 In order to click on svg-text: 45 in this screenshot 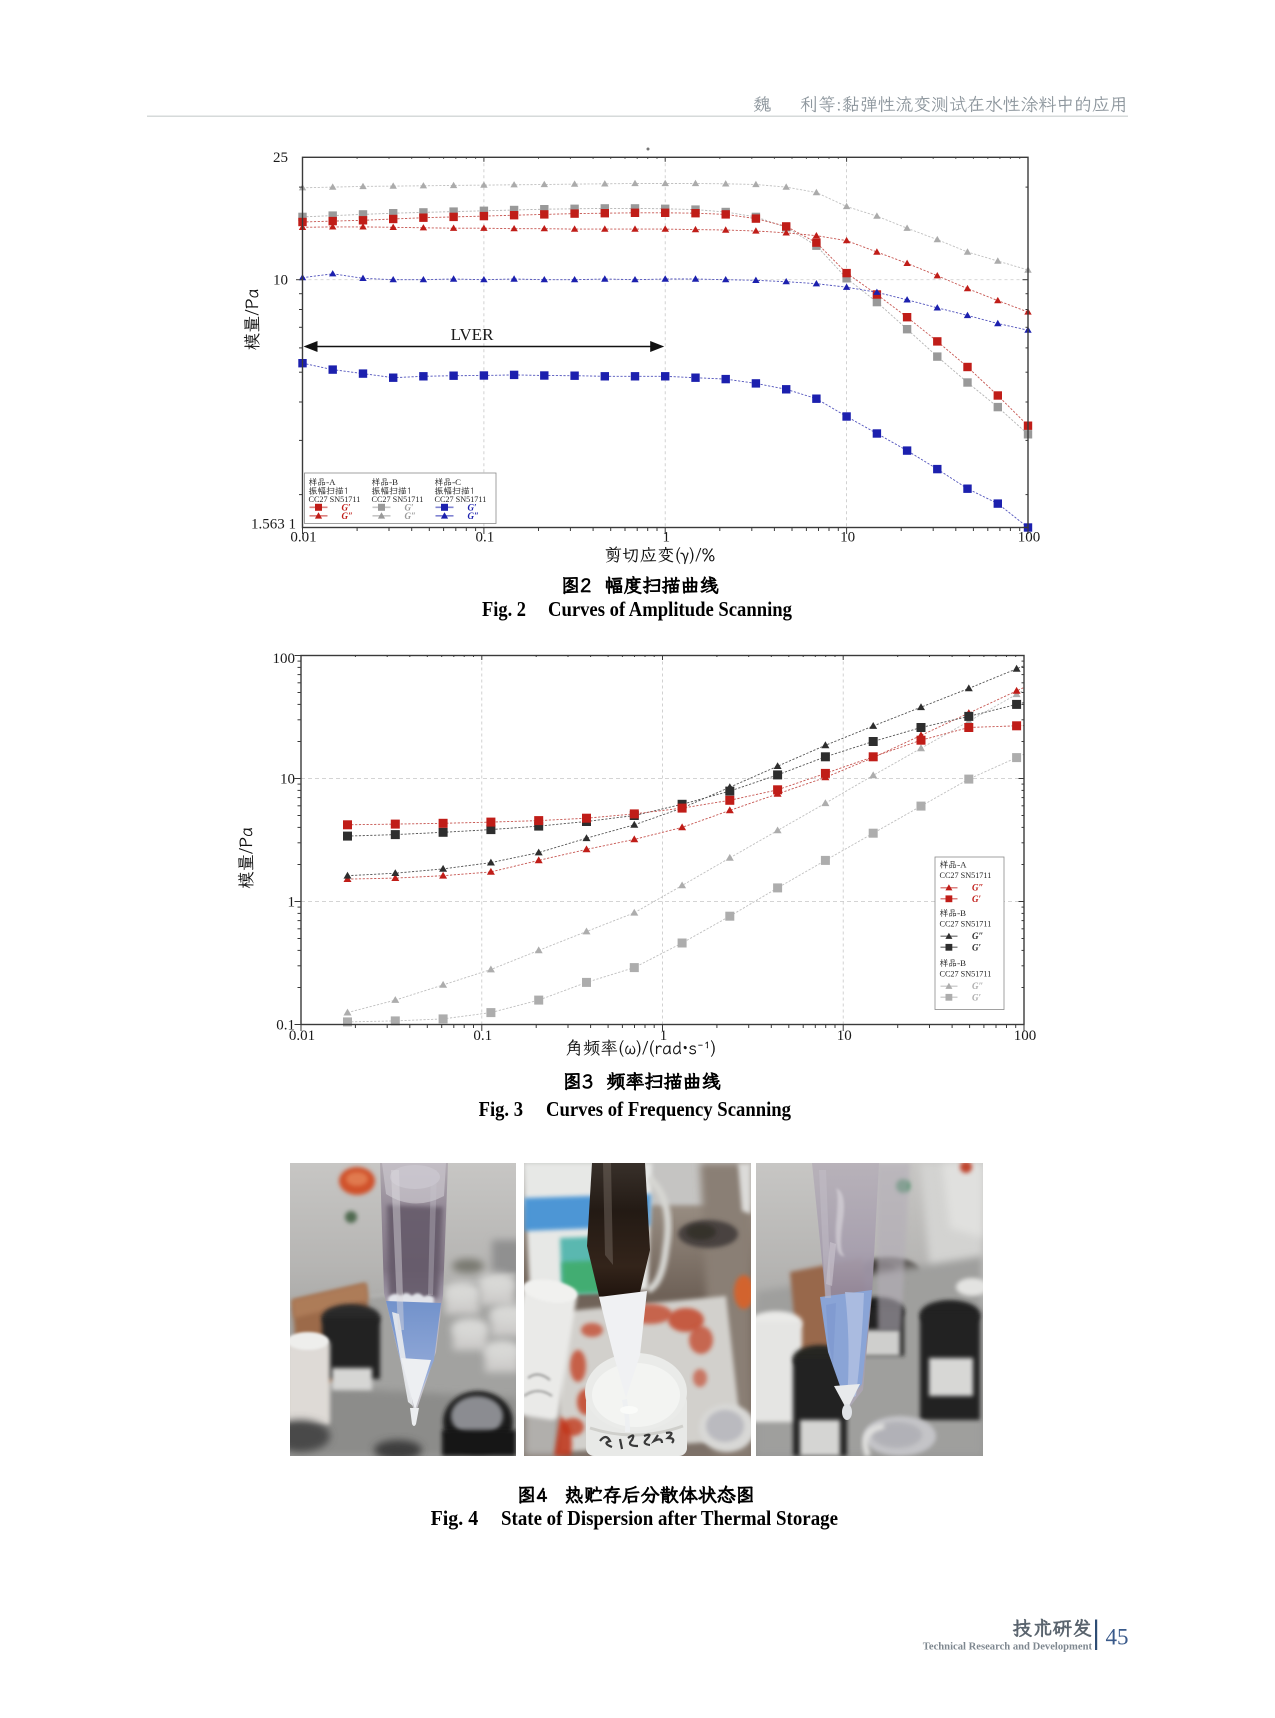, I will do `click(1117, 1637)`.